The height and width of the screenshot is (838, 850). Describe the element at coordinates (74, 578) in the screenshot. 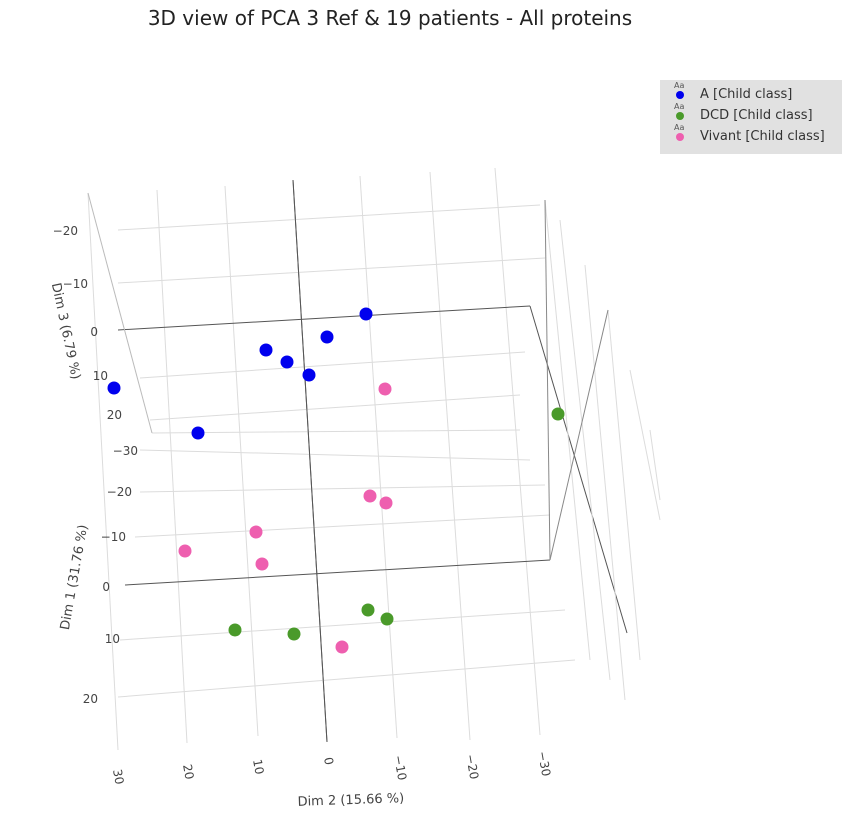

I see `axis-label-dim1: Dim 1 (31.76 %)` at that location.